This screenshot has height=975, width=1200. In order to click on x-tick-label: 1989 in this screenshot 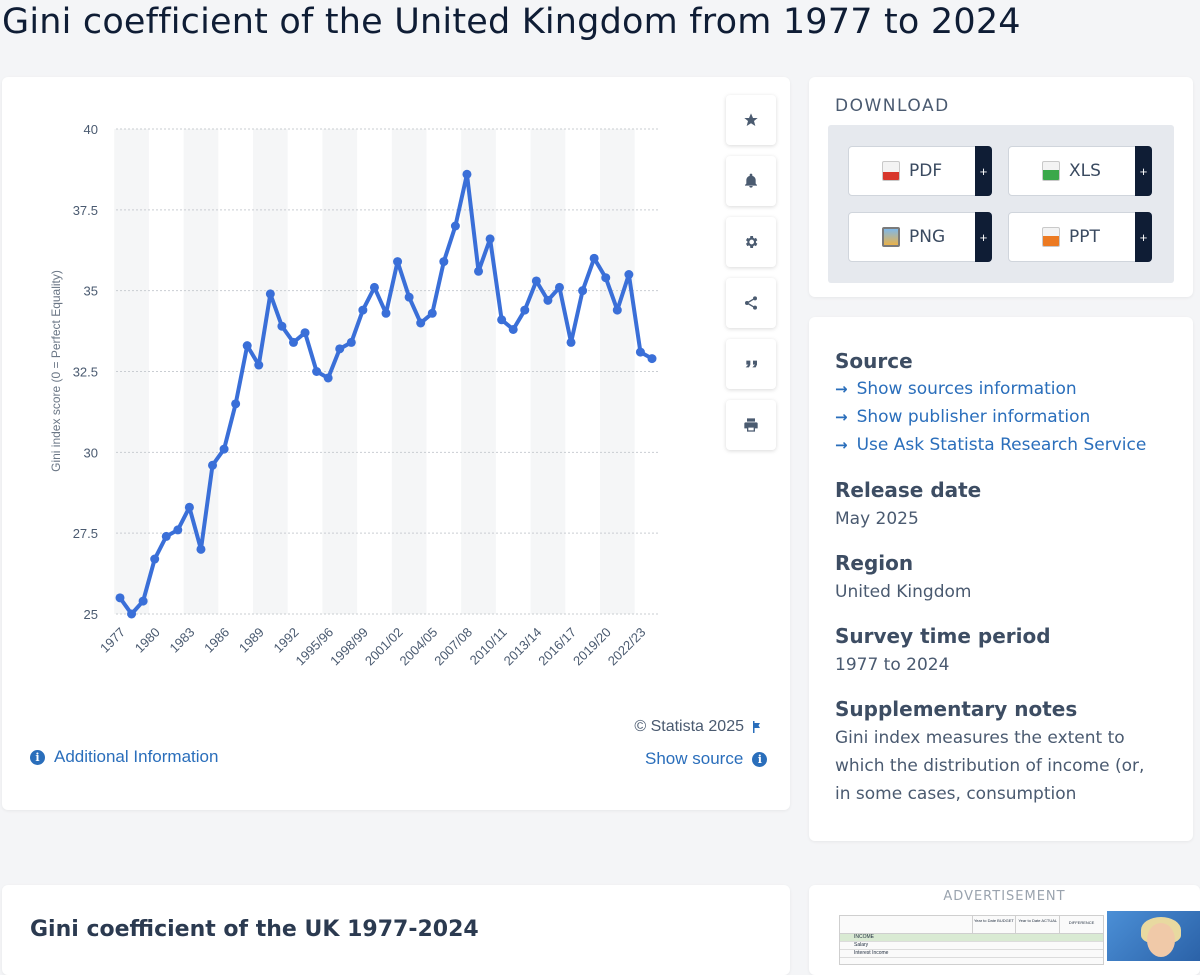, I will do `click(251, 640)`.